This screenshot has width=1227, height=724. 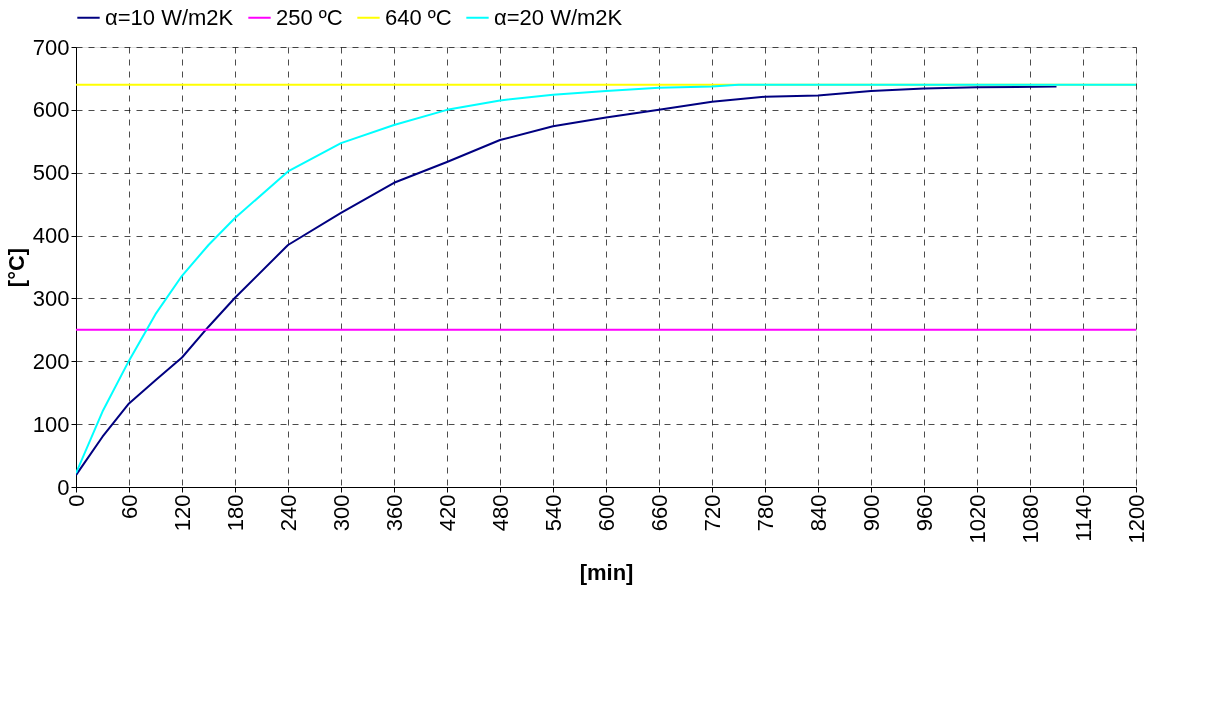 I want to click on y-tick-label: 500, so click(x=51, y=173).